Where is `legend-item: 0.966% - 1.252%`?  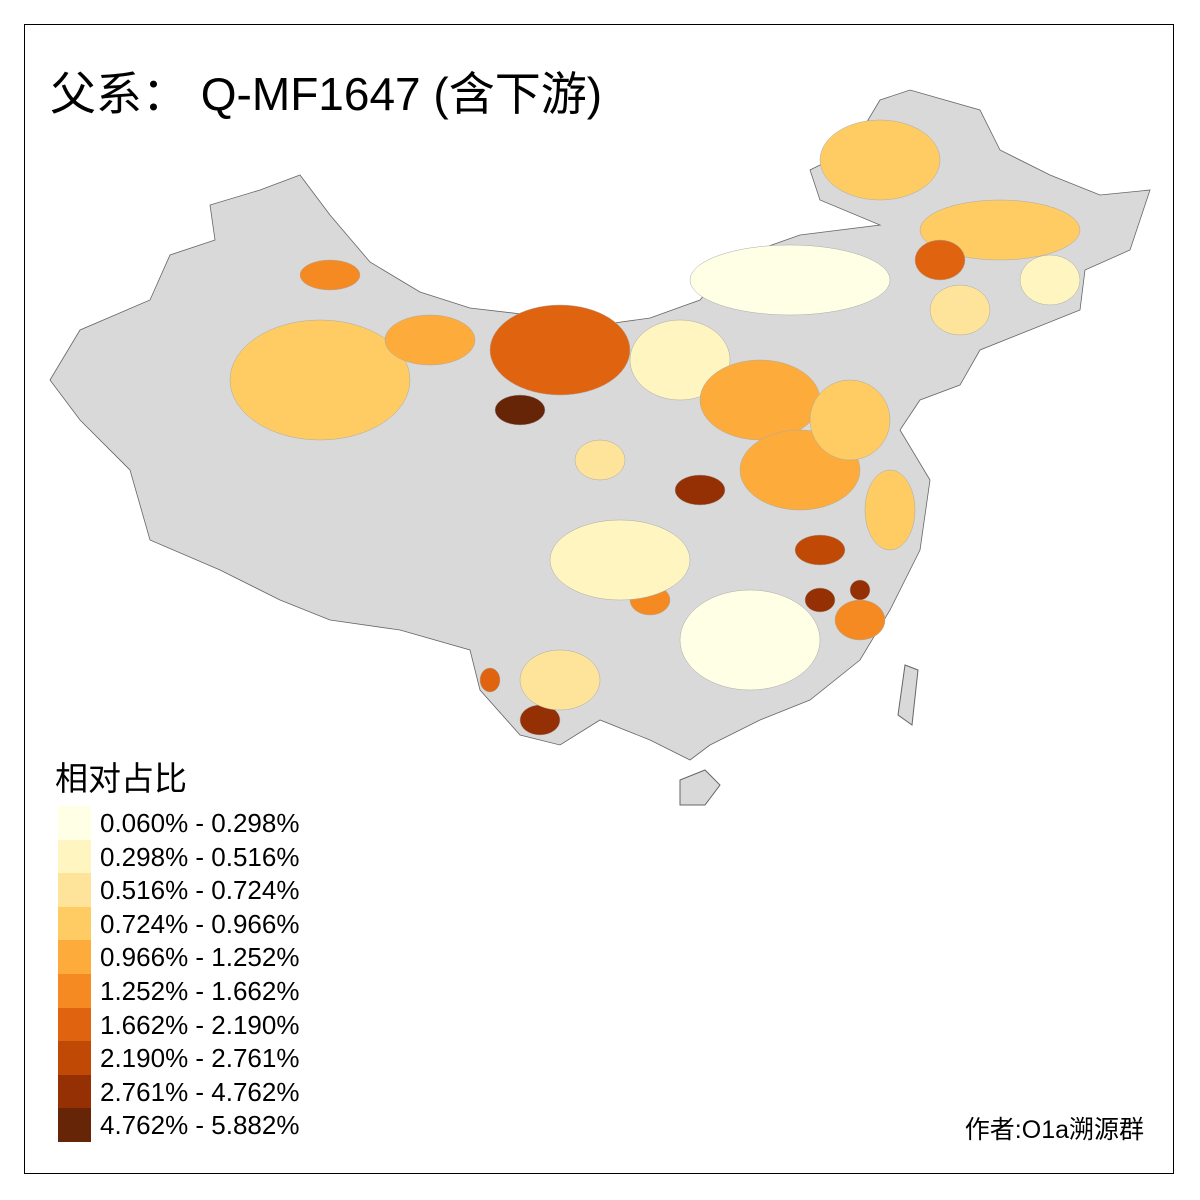 legend-item: 0.966% - 1.252% is located at coordinates (208, 957).